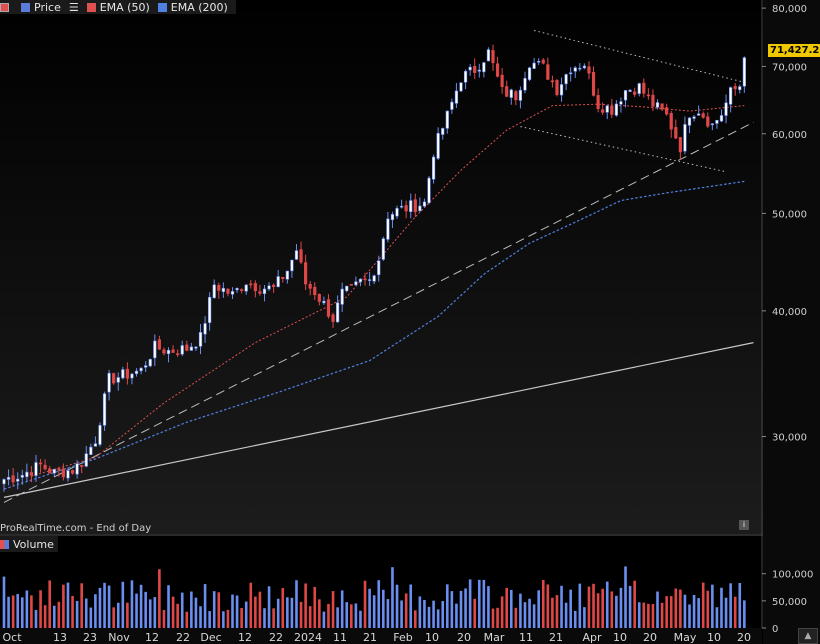  What do you see at coordinates (183, 637) in the screenshot?
I see `x-tick-label: 22` at bounding box center [183, 637].